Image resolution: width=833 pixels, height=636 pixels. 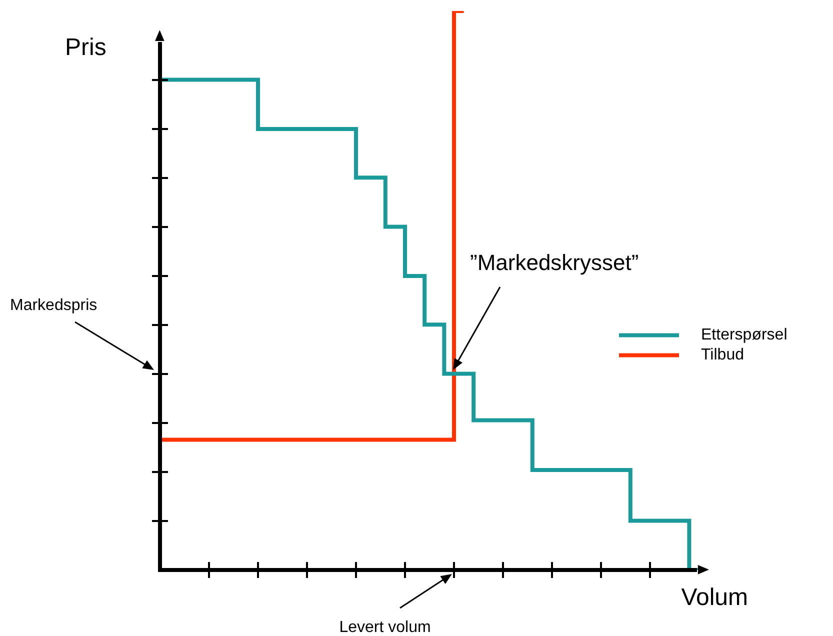 I want to click on annotation: ”Markedskrysset”, so click(x=554, y=262).